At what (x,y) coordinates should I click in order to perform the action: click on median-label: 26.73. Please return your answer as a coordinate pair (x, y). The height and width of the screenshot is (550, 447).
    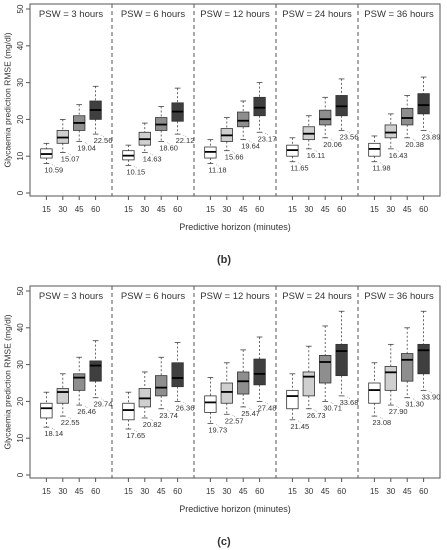
    Looking at the image, I should click on (316, 415).